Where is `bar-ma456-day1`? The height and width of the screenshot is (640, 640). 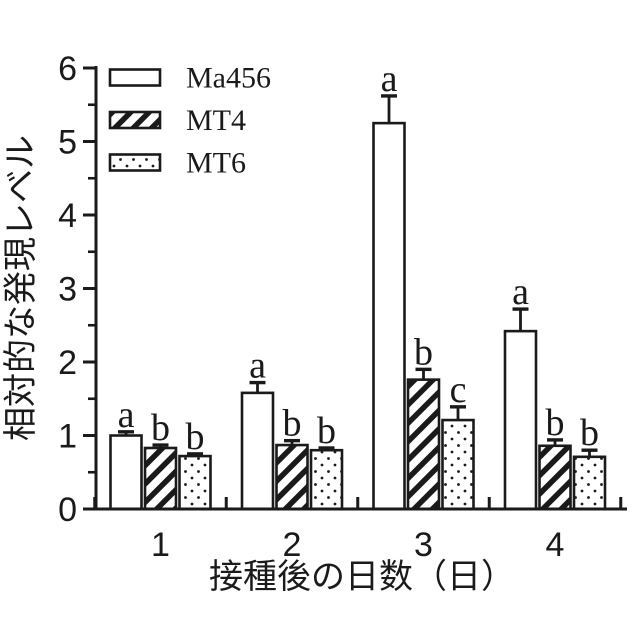
bar-ma456-day1 is located at coordinates (126, 472).